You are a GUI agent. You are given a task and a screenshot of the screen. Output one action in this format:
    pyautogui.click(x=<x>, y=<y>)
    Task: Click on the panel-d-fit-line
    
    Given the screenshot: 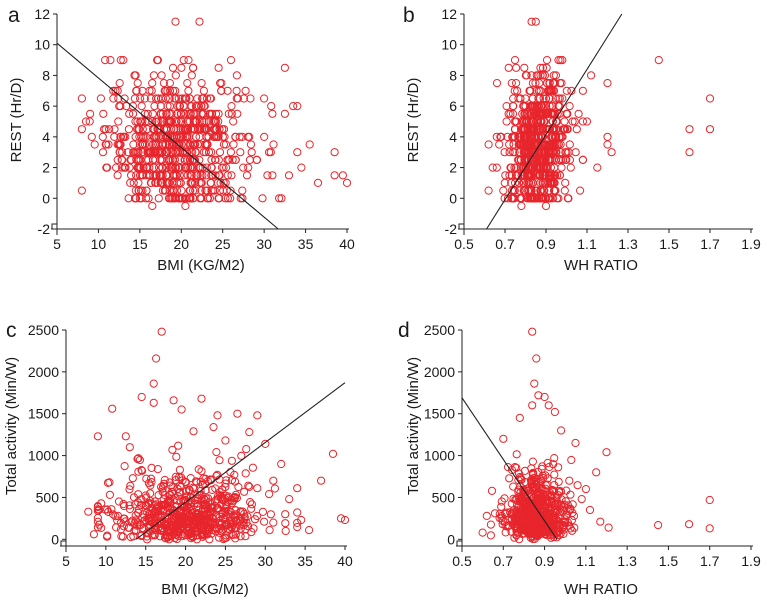 What is the action you would take?
    pyautogui.click(x=509, y=468)
    